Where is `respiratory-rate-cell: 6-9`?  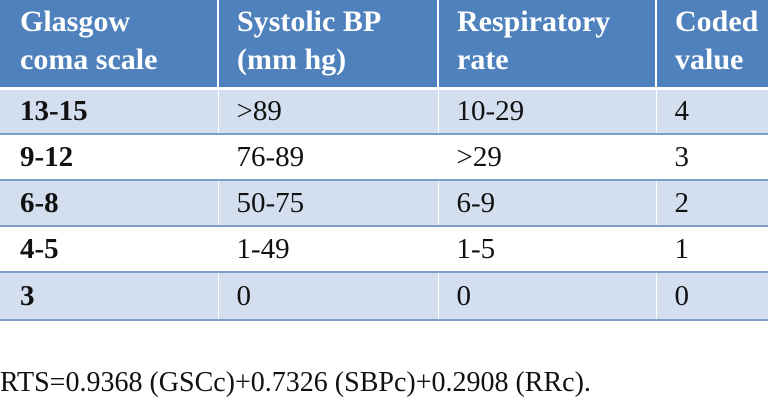 respiratory-rate-cell: 6-9 is located at coordinates (547, 203).